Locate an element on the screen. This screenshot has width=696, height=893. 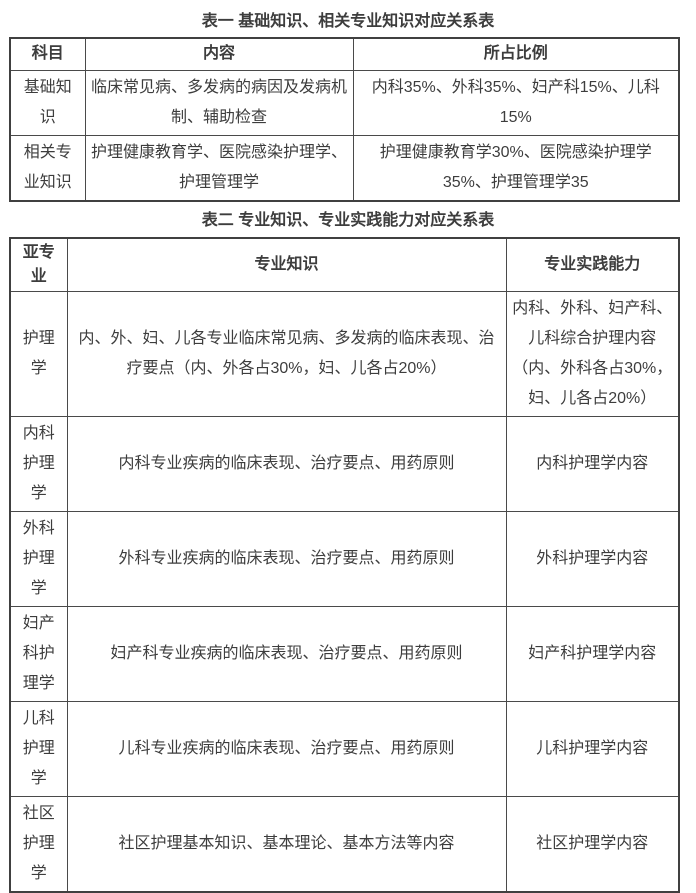
table1-row1-content: 临床常见病、多发病的病因及发病机制、辅助检查 is located at coordinates (219, 102).